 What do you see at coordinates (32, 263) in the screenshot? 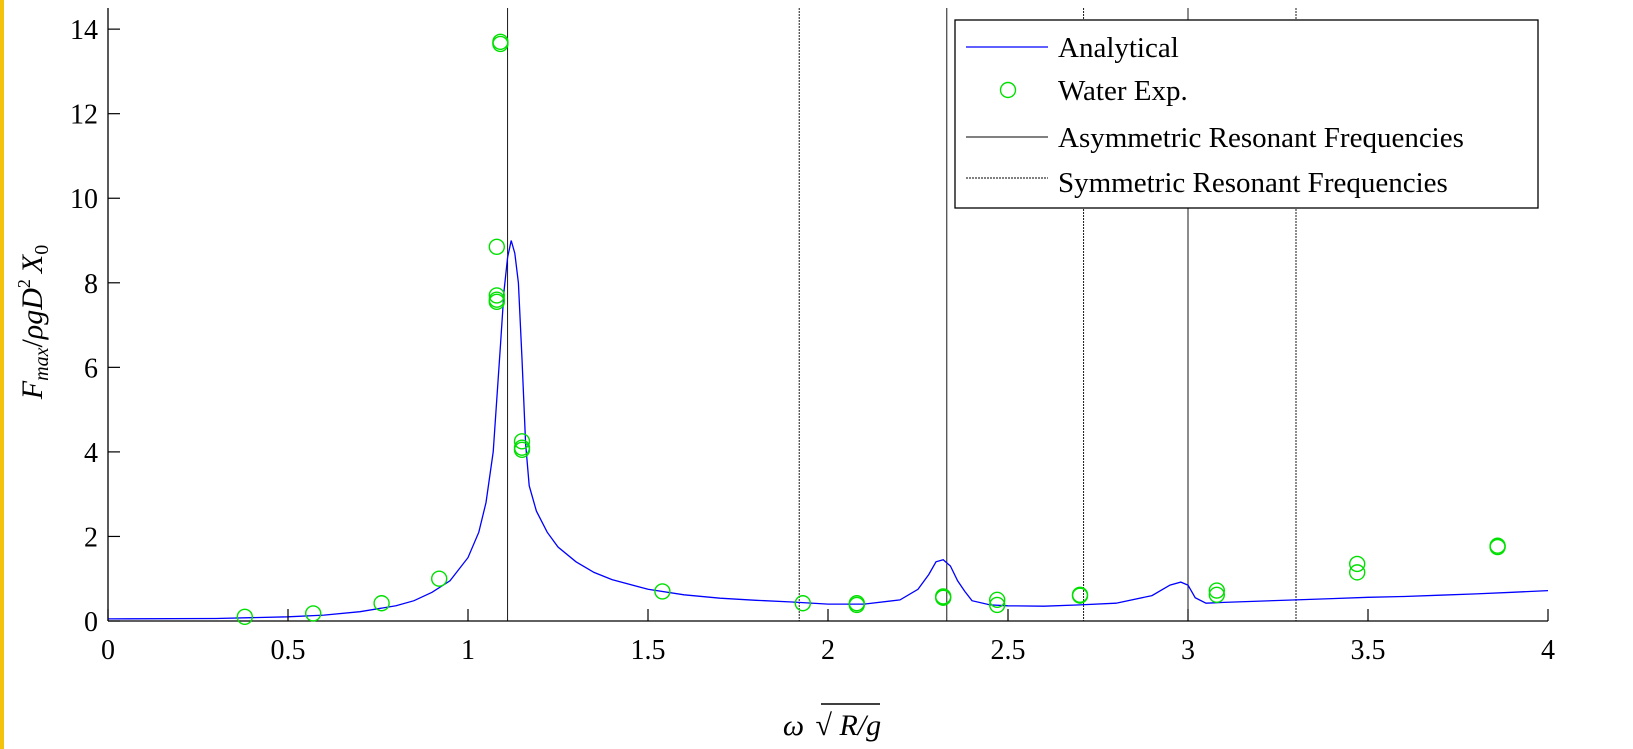
I see `y-axis-x0: X` at bounding box center [32, 263].